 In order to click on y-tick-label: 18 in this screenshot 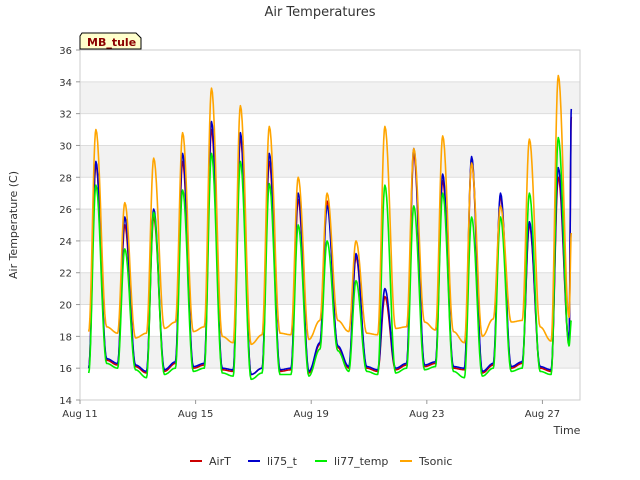, I will do `click(65, 337)`.